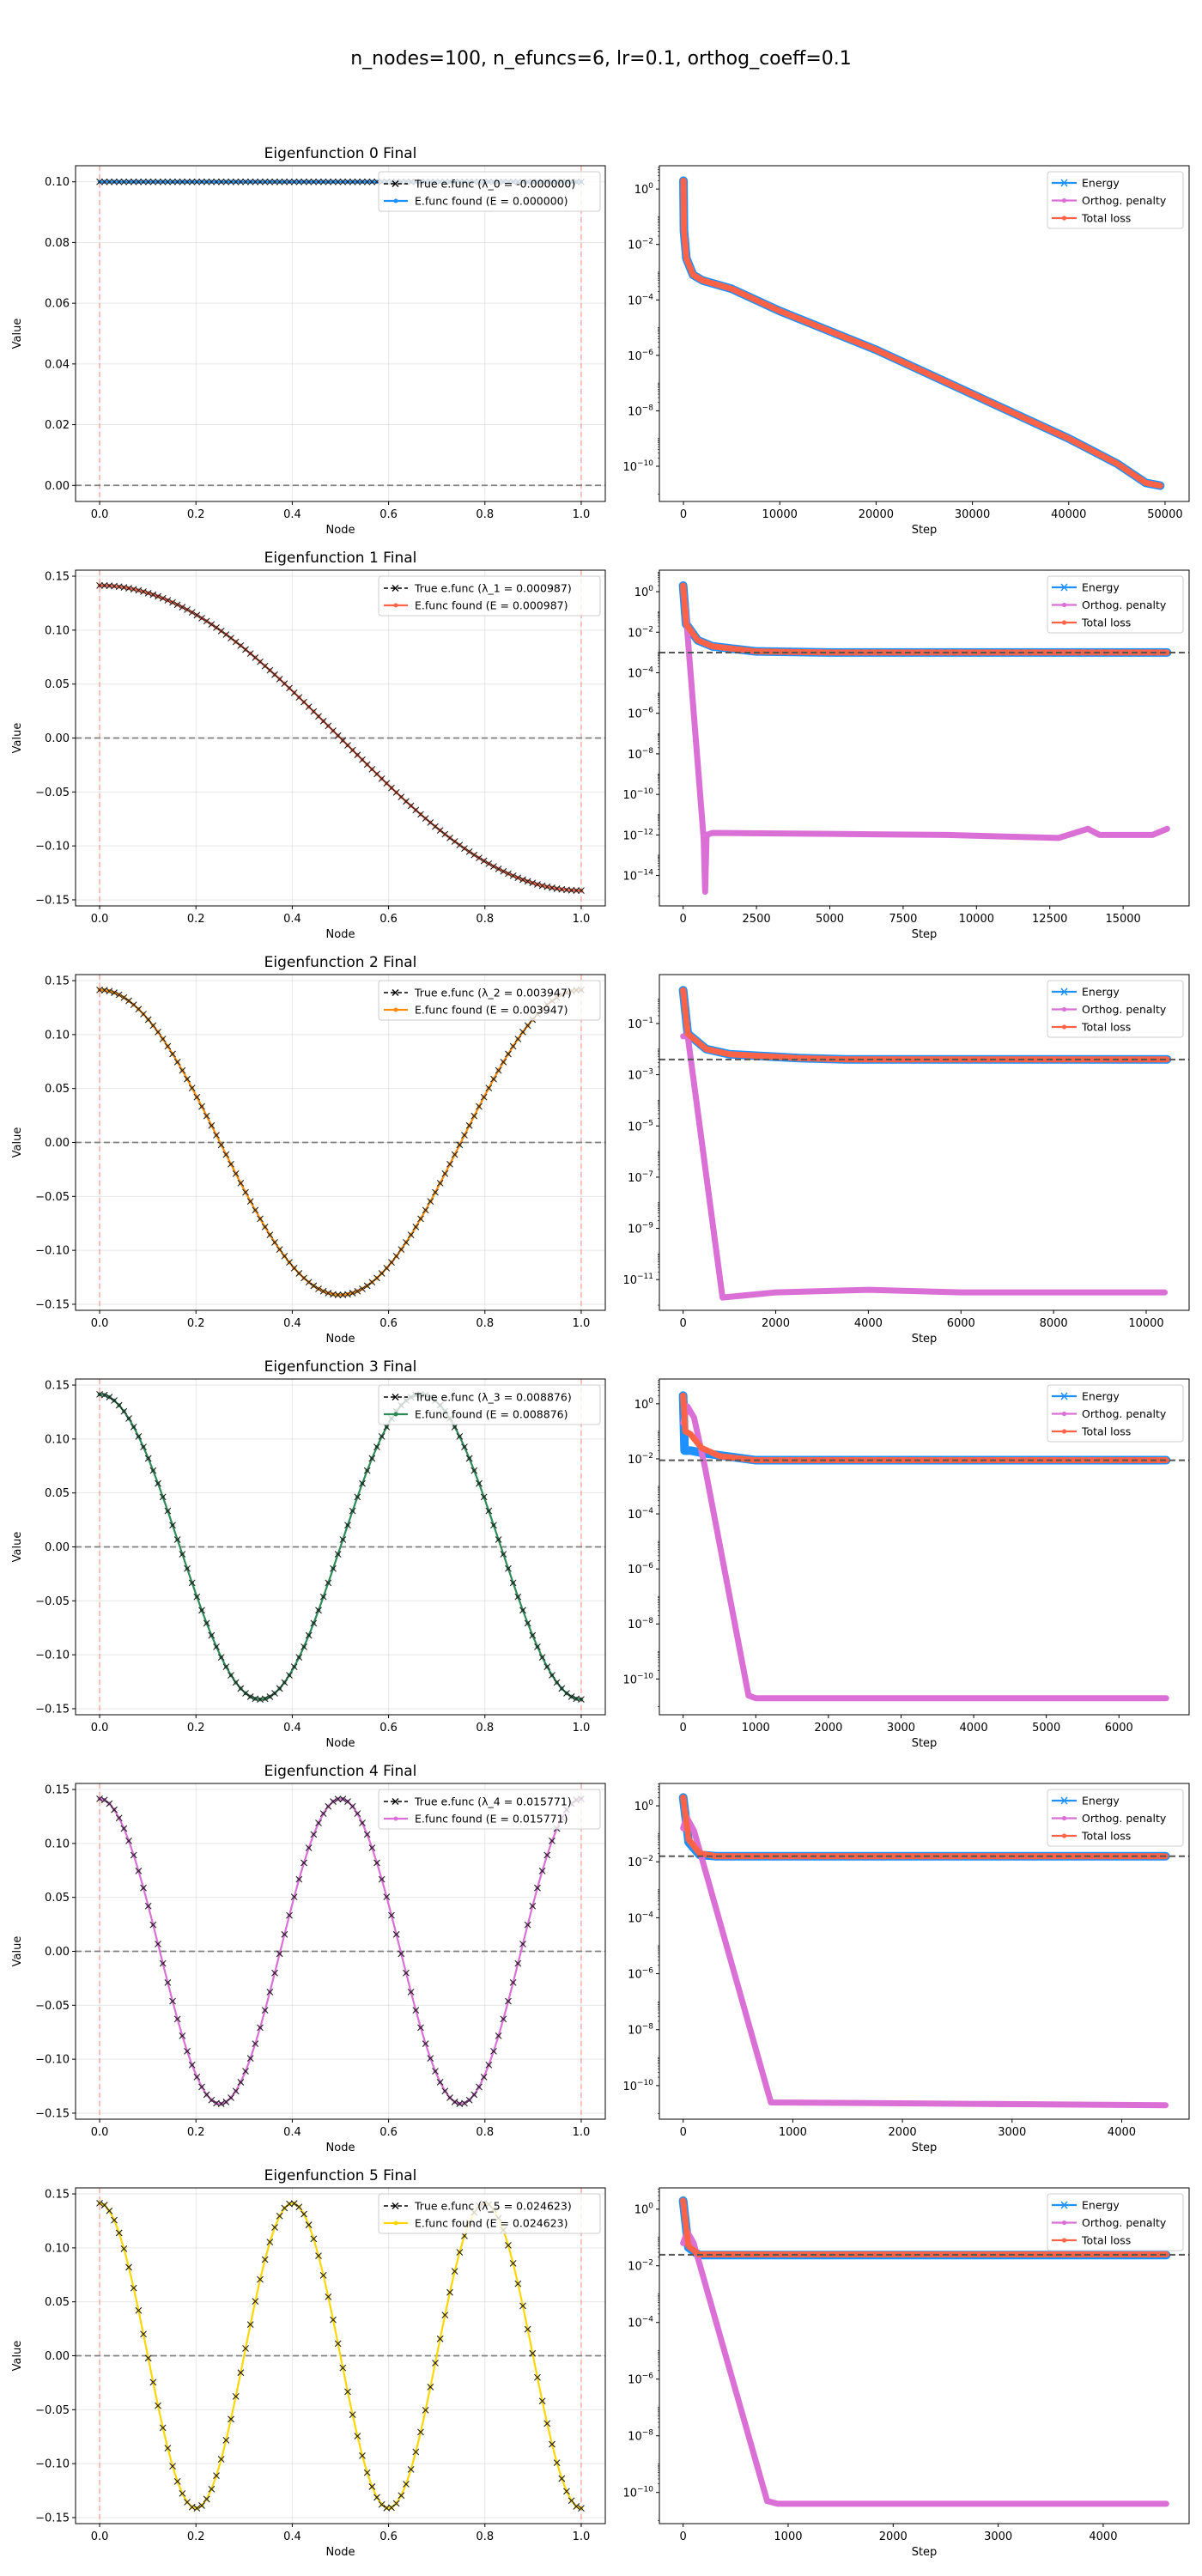 Image resolution: width=1202 pixels, height=2576 pixels. What do you see at coordinates (637, 2086) in the screenshot?
I see `y-tick-label: 10−10` at bounding box center [637, 2086].